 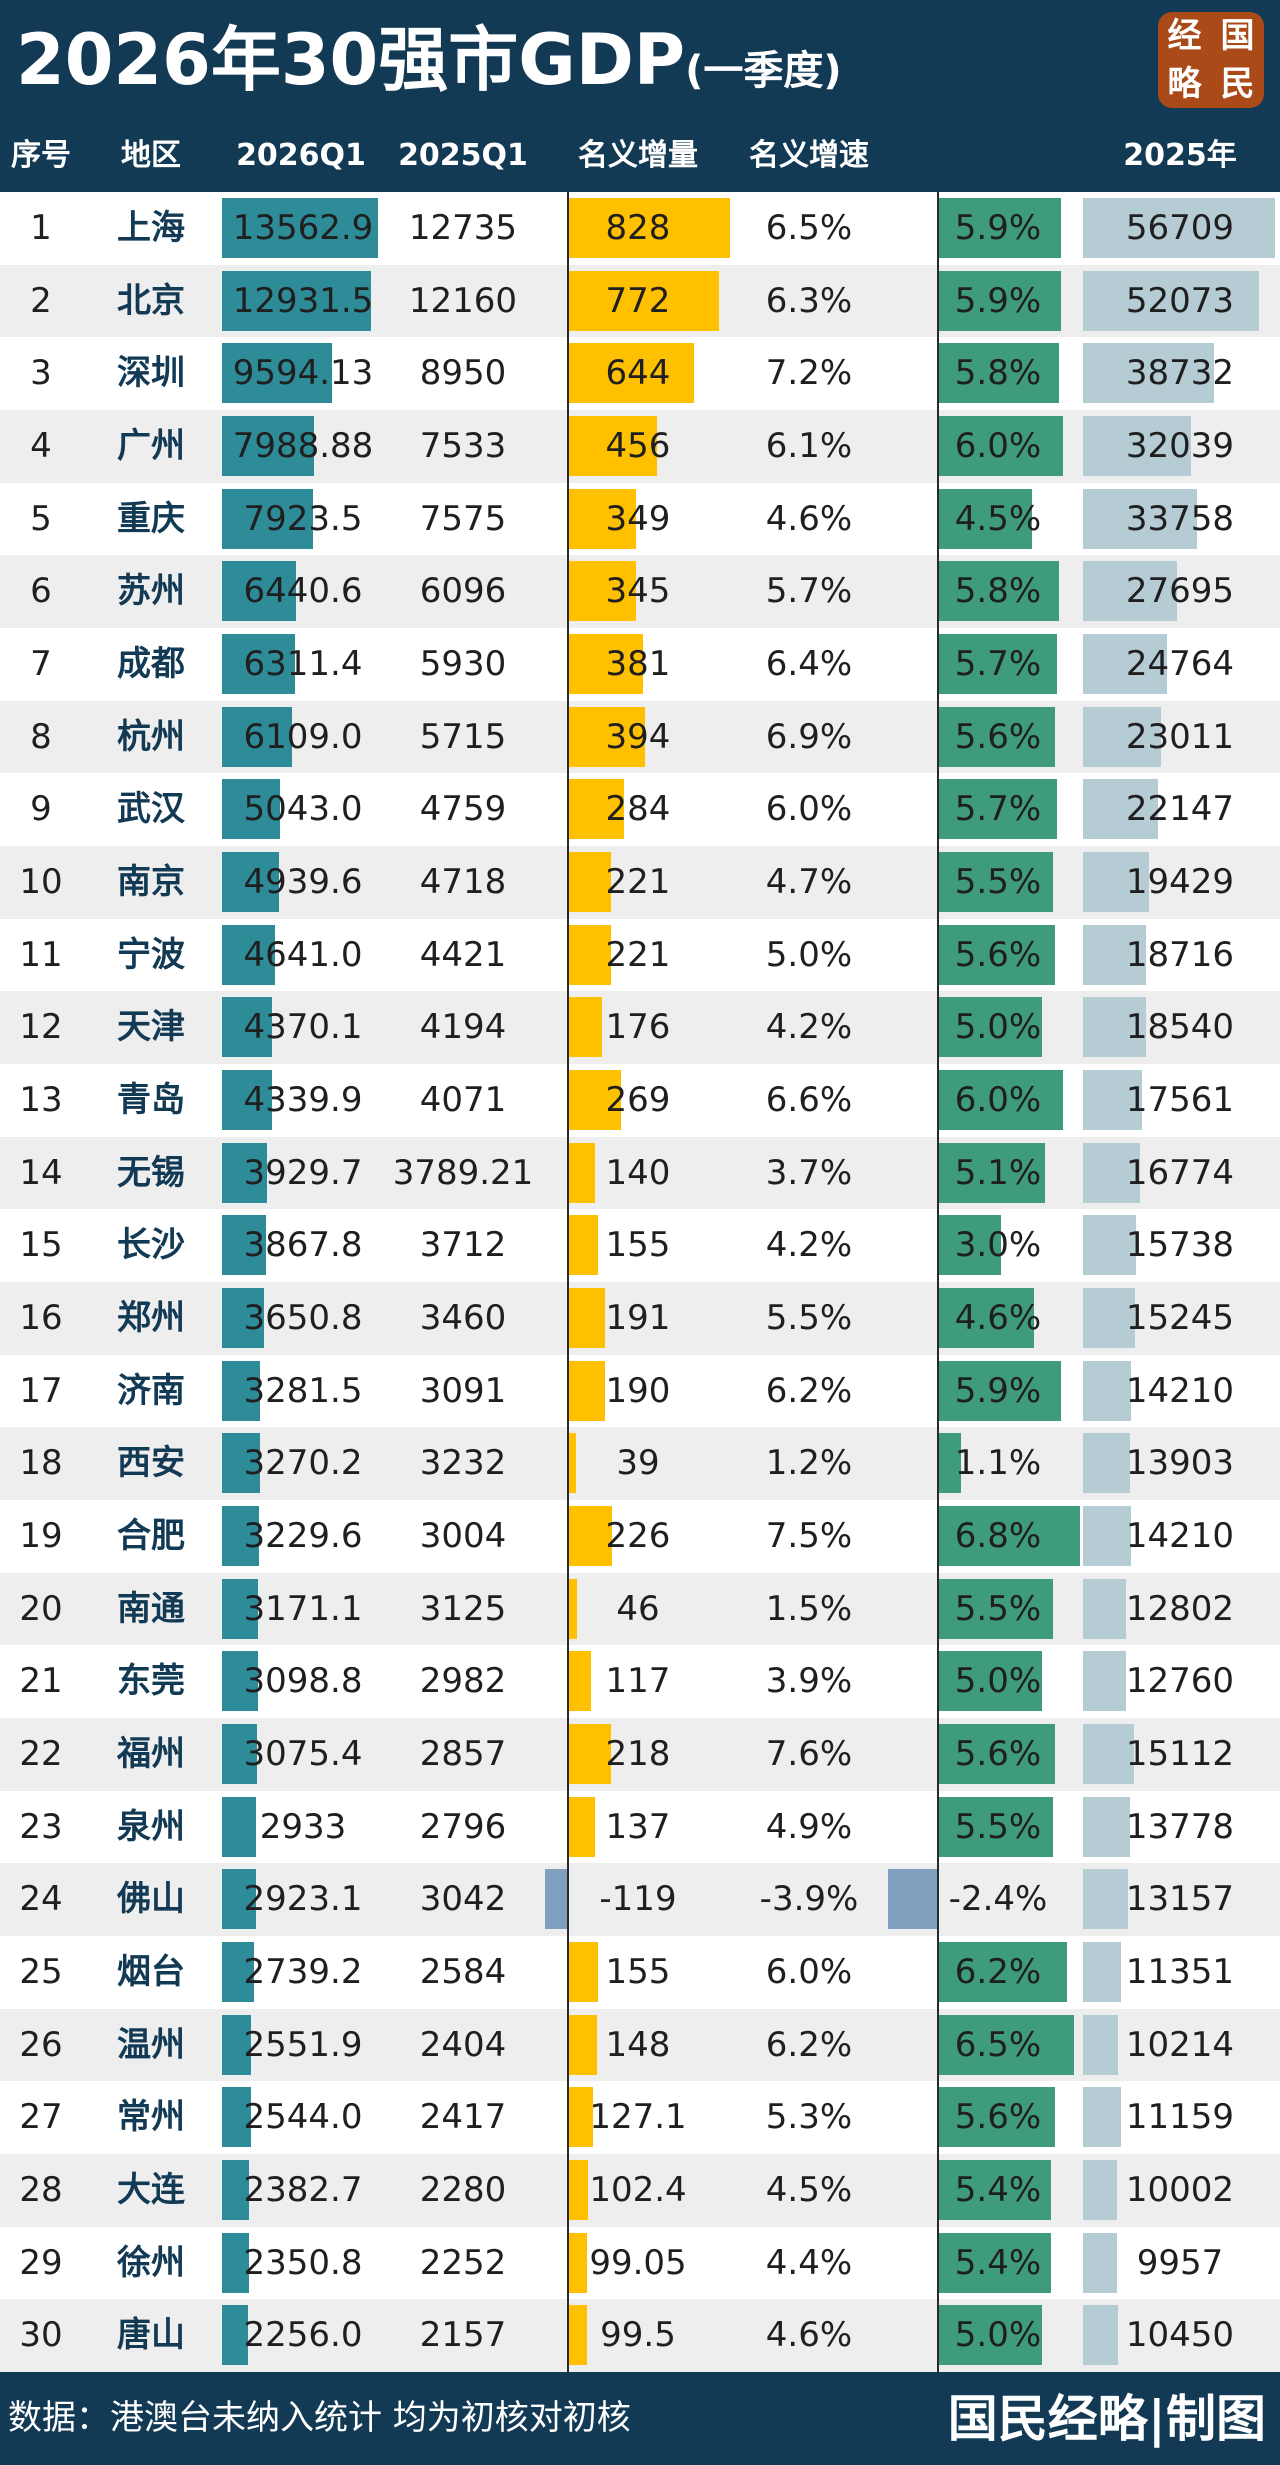 I want to click on gdp-2025q1-value: 3460, so click(x=463, y=1318).